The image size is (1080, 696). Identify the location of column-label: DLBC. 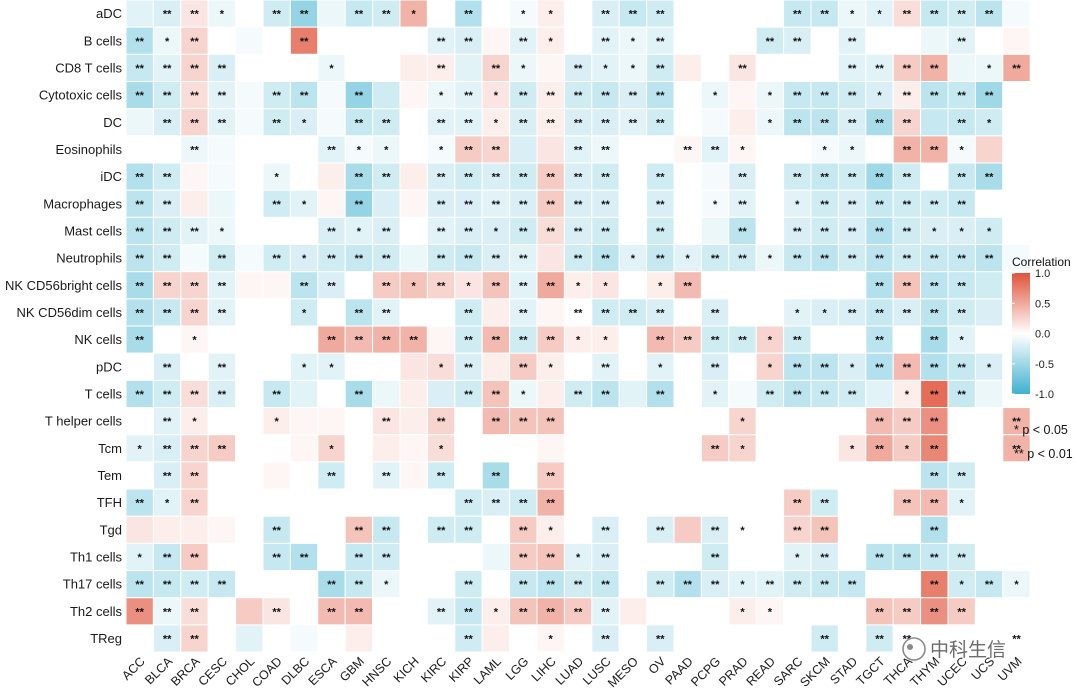
(295, 670).